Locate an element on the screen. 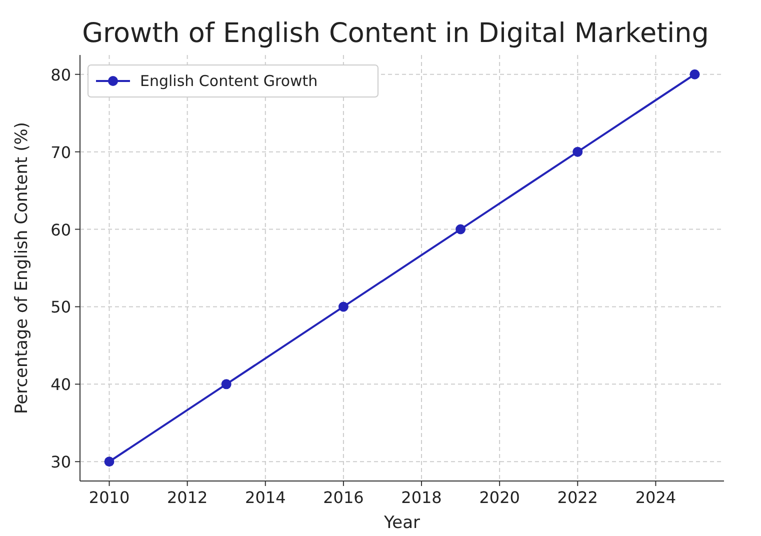  y-tick-label: 60 is located at coordinates (60, 230).